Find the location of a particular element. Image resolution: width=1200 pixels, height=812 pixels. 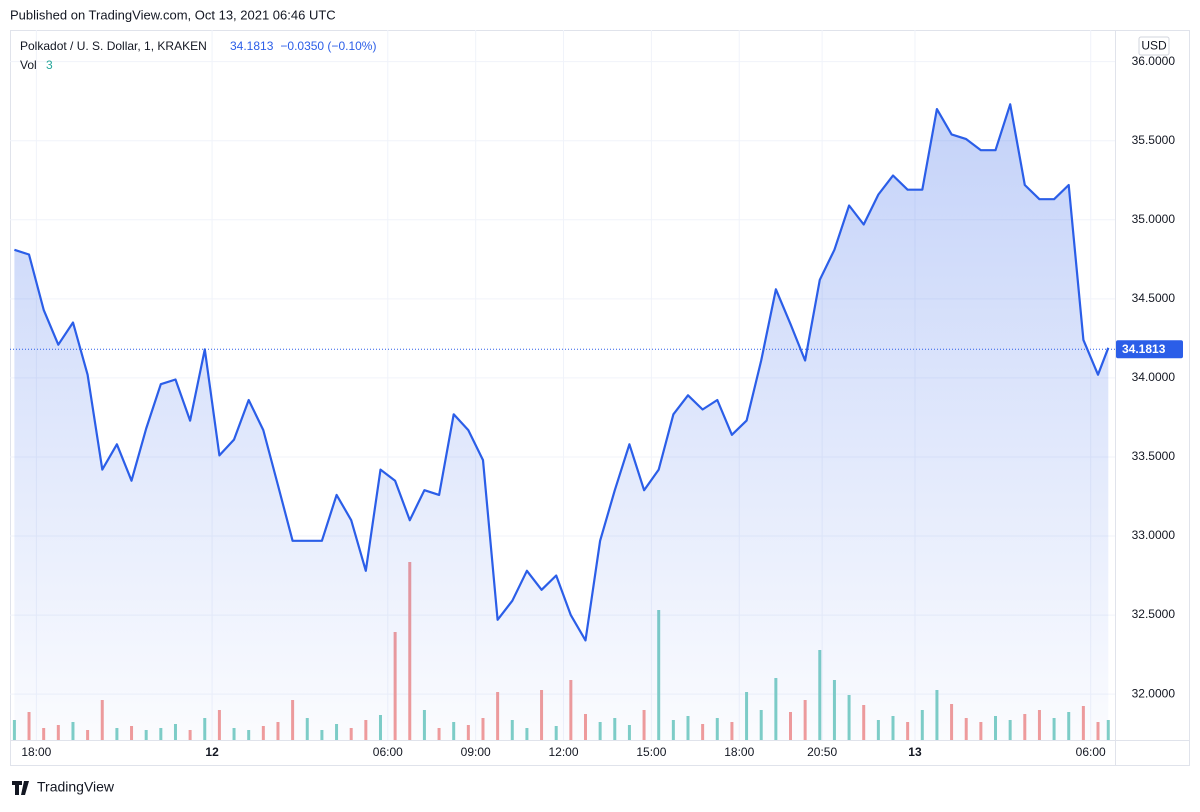

y-tick-label: 35.5000 is located at coordinates (1154, 140).